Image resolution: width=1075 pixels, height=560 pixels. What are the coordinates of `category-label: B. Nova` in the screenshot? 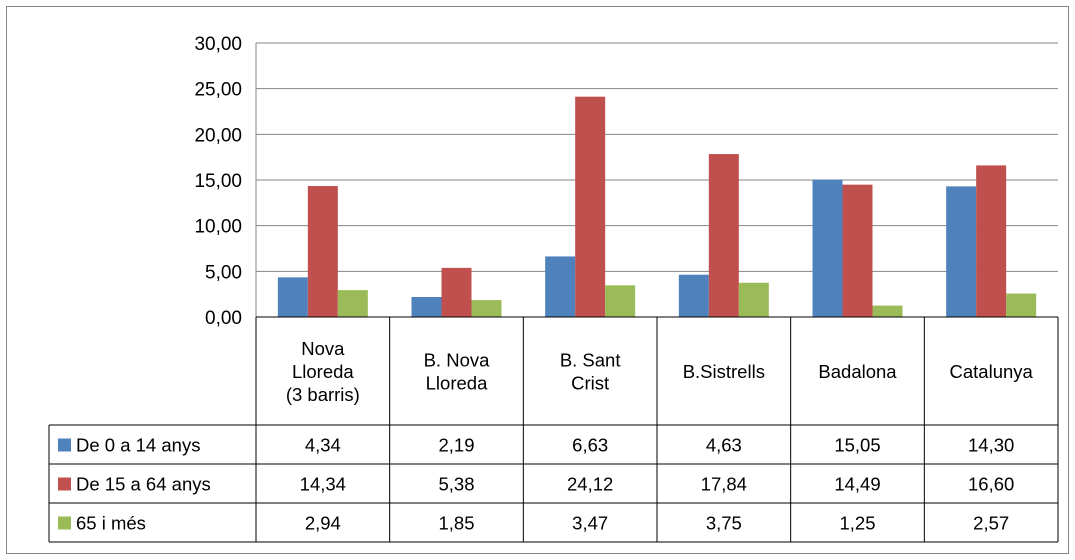 It's located at (457, 360).